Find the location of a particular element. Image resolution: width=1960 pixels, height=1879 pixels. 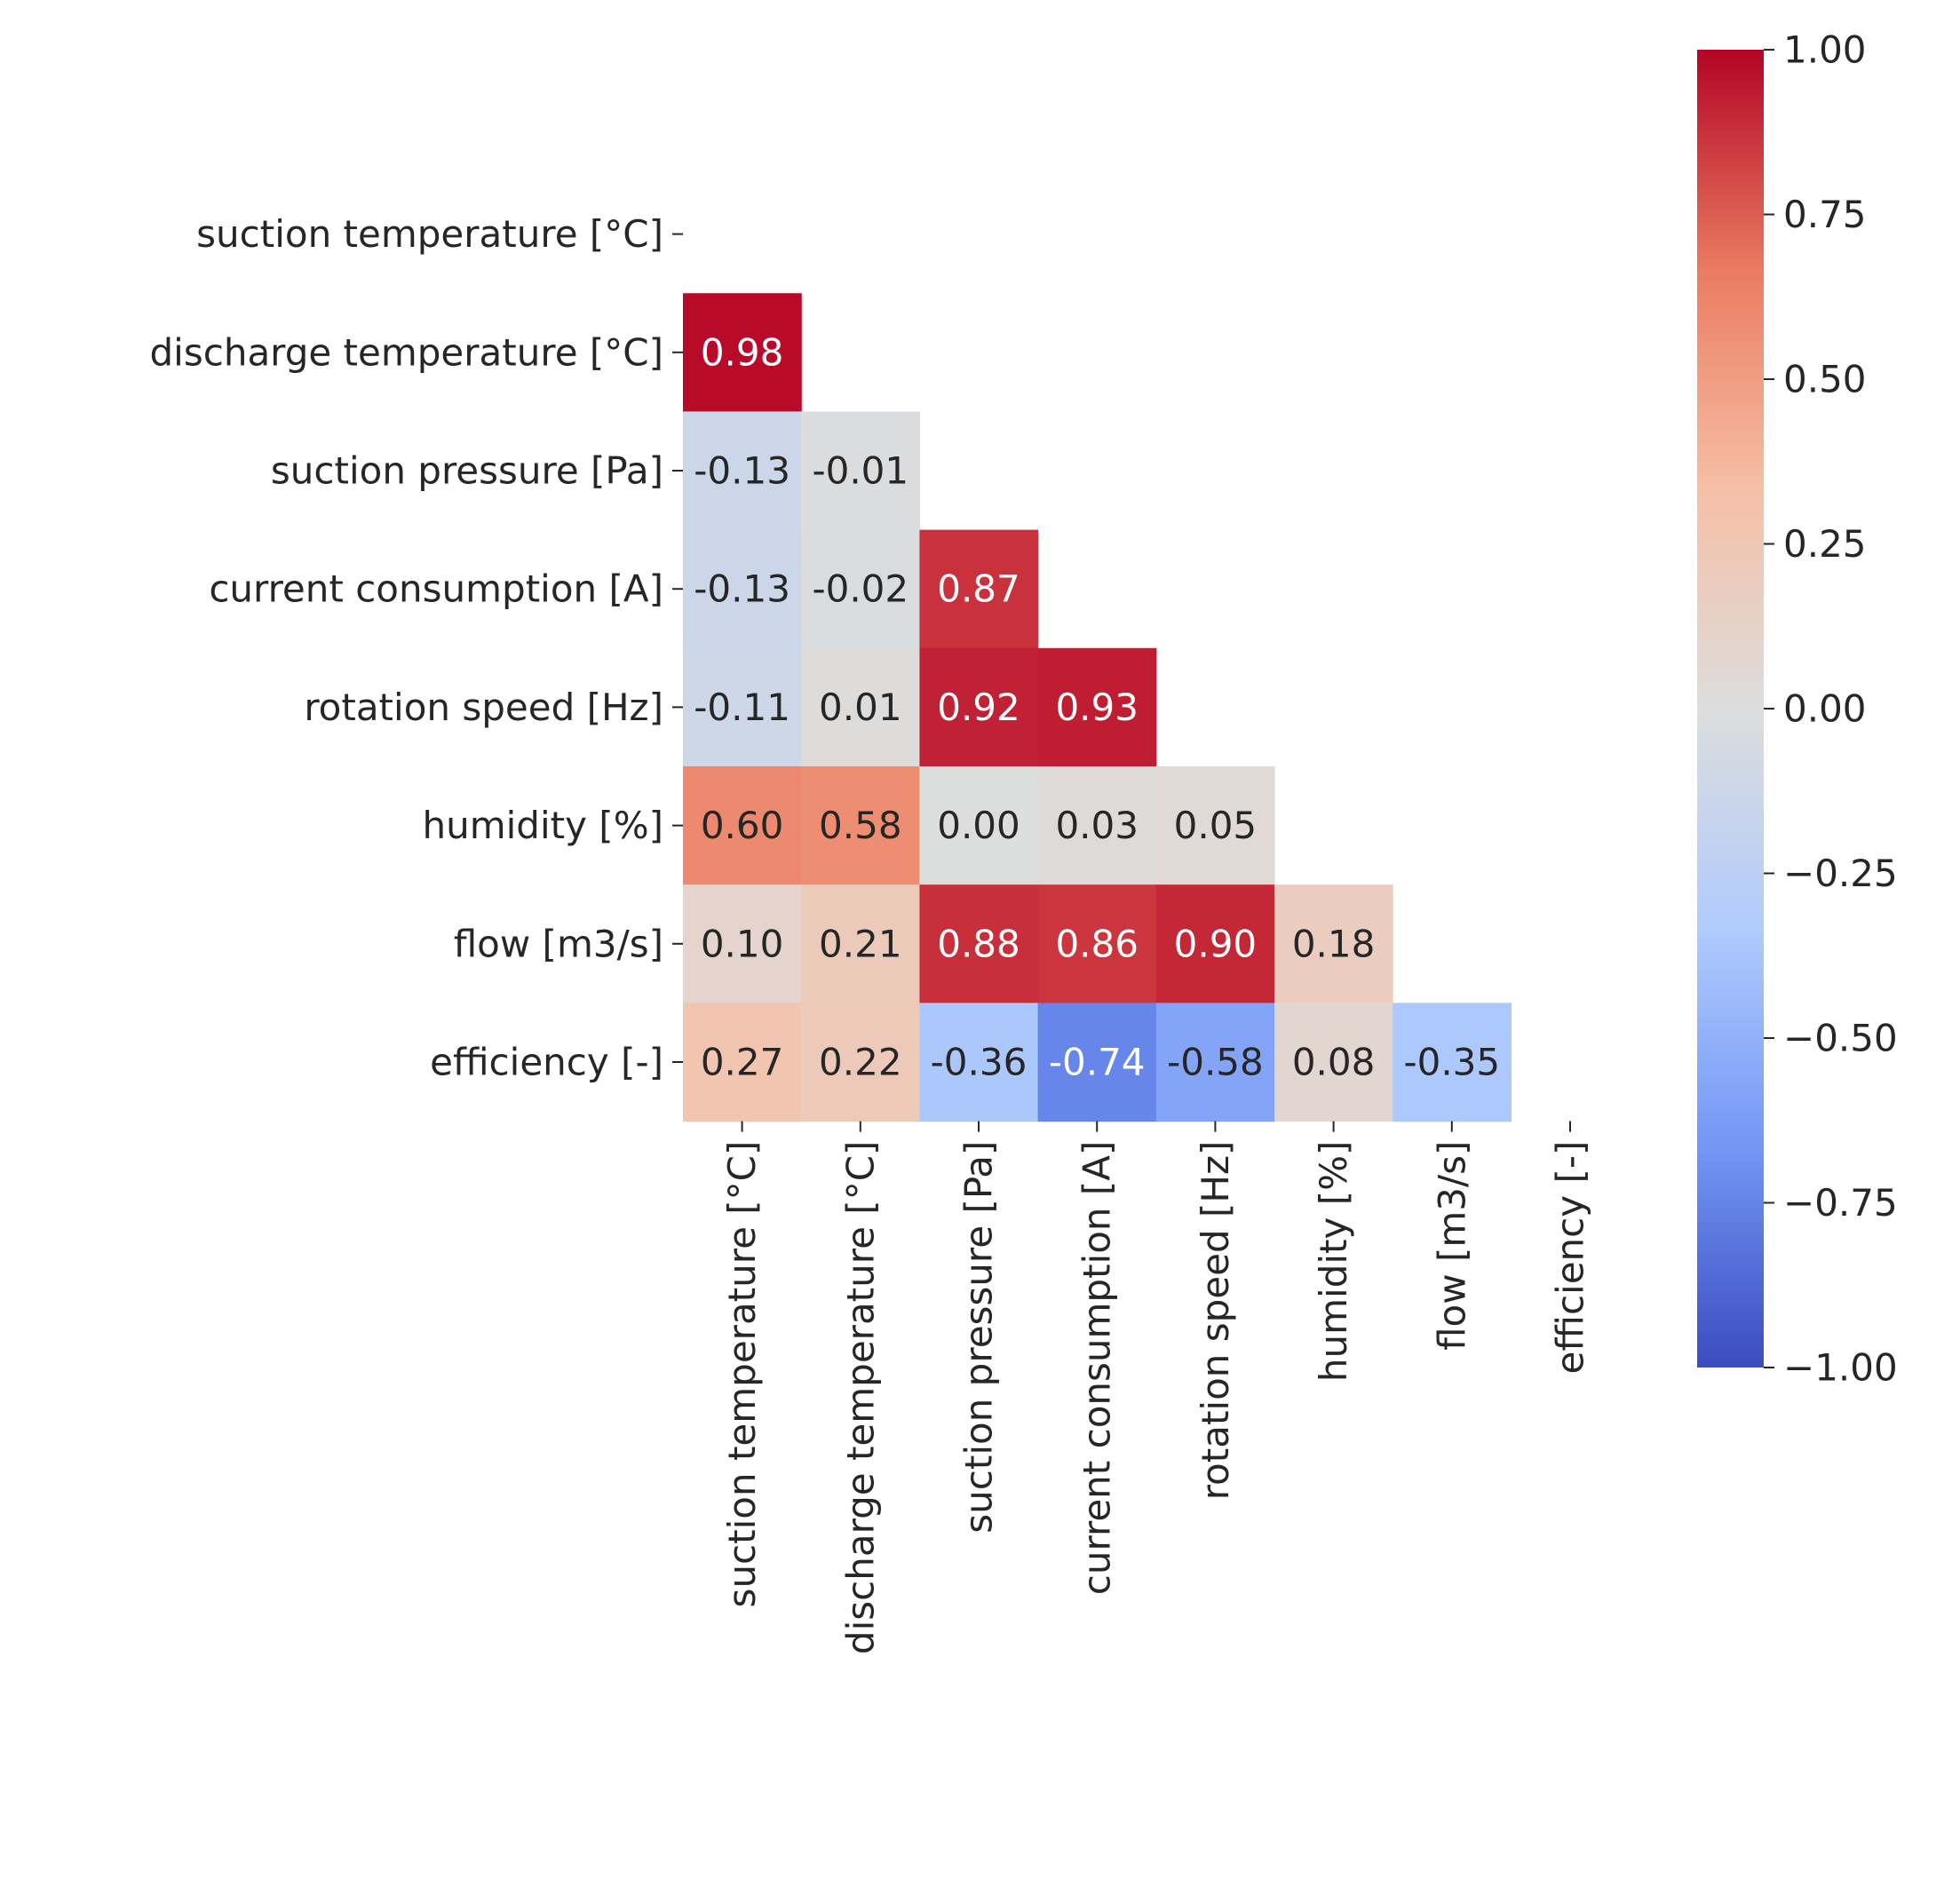

colorbar-tick-label: 0.00 is located at coordinates (1825, 709).